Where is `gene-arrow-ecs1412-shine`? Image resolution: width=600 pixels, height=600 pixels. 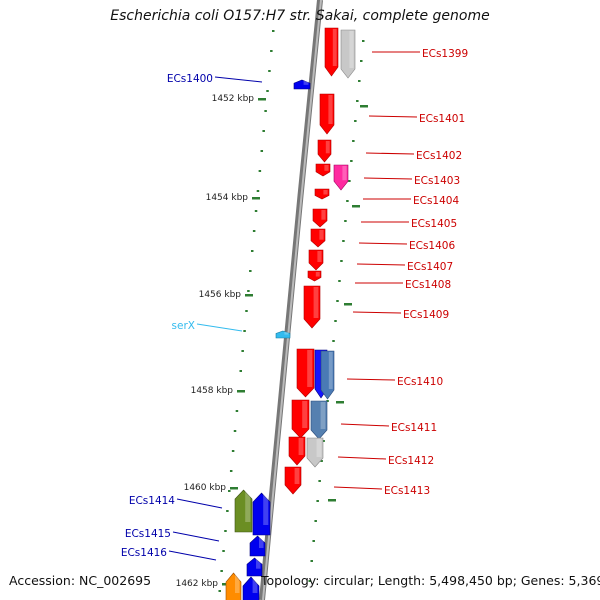
gene-arrow-ecs1412-shine is located at coordinates (301, 446).